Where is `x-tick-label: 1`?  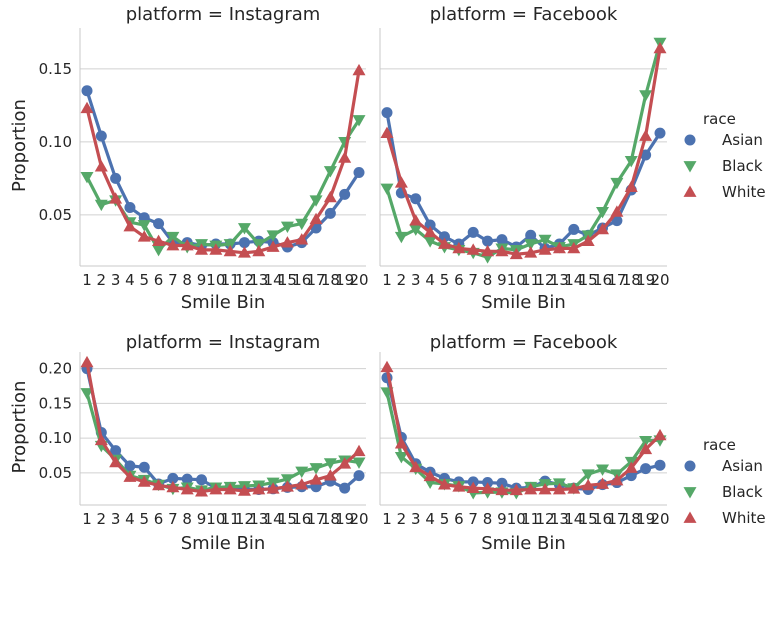 x-tick-label: 1 is located at coordinates (87, 519).